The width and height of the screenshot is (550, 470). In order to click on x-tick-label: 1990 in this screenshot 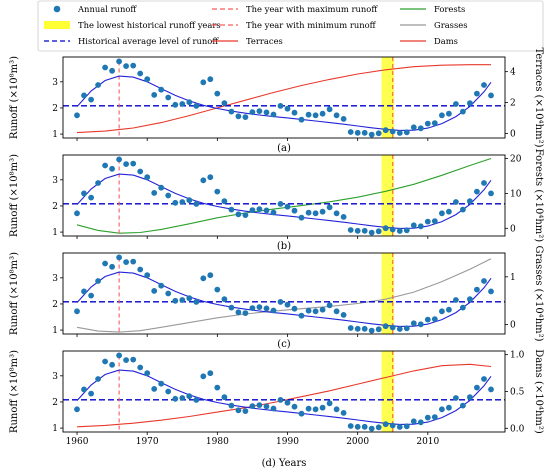, I will do `click(287, 442)`.